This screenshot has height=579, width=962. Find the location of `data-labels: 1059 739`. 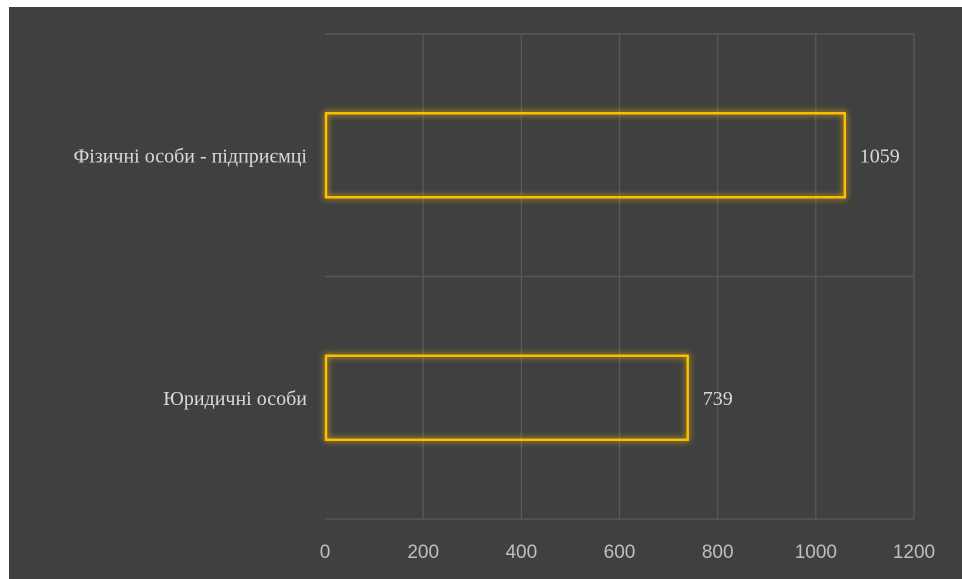

data-labels: 1059 739 is located at coordinates (801, 277).